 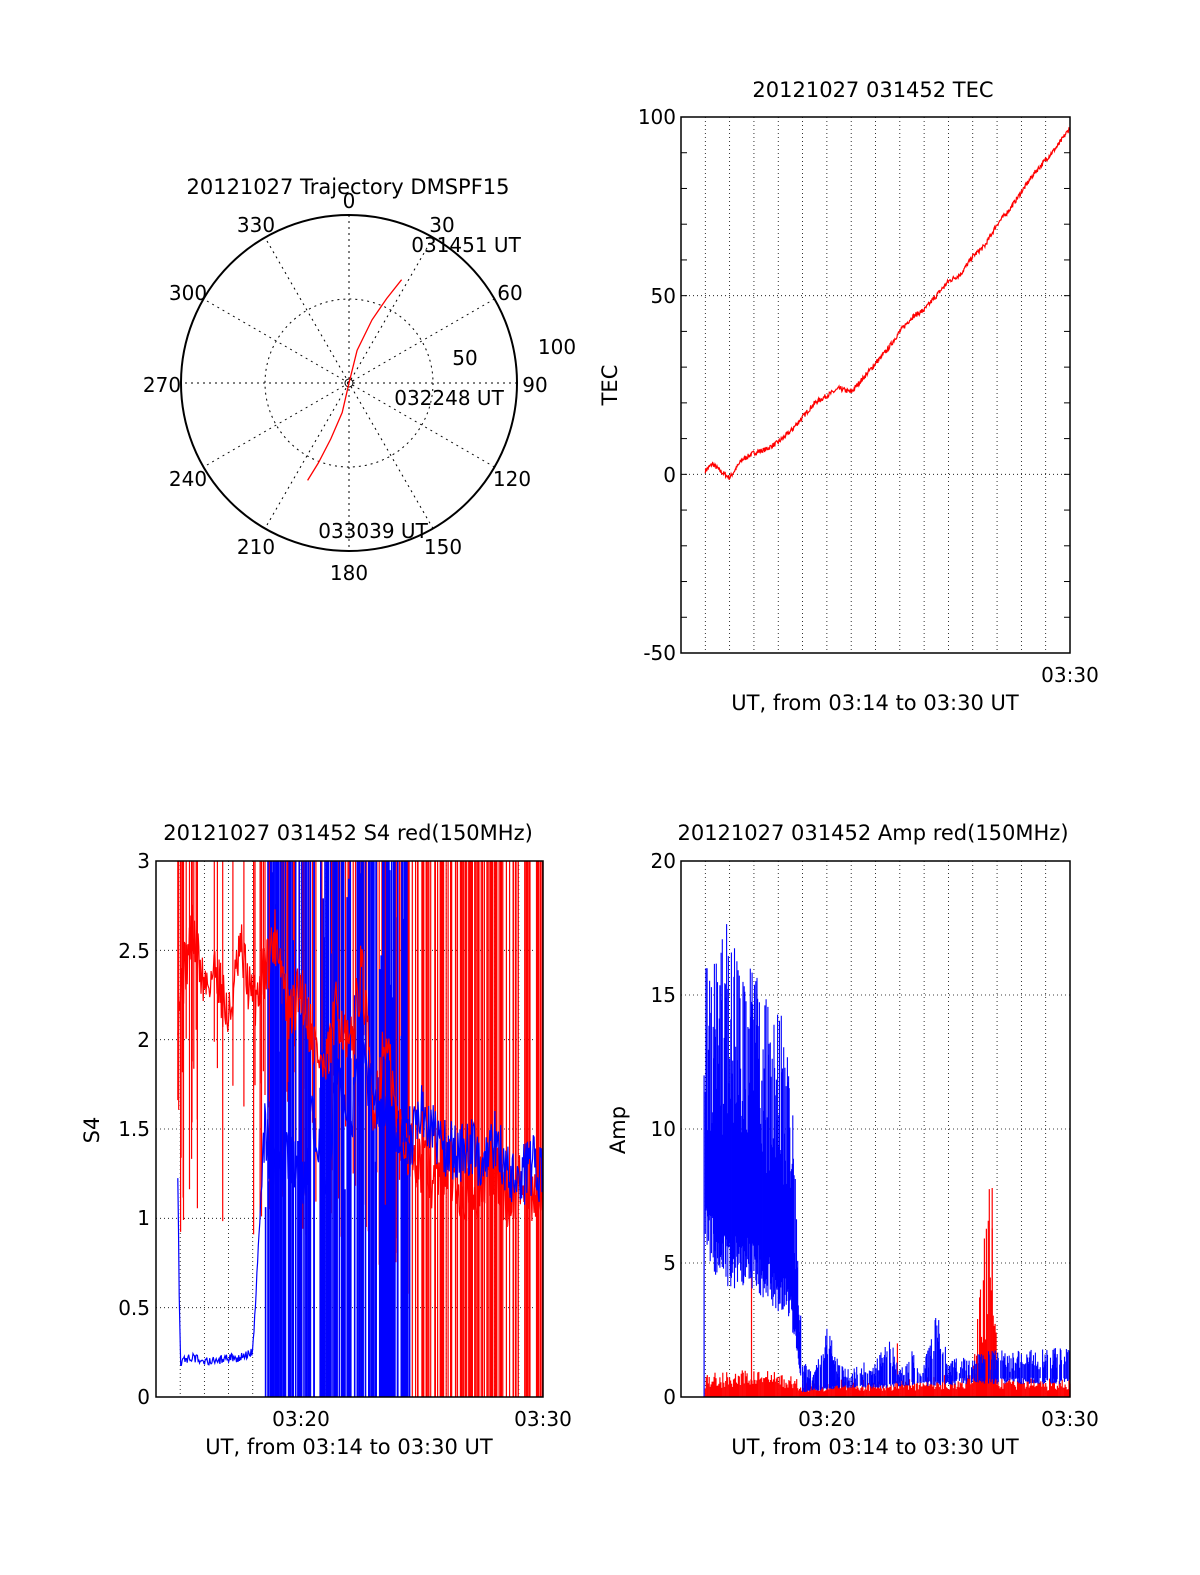 I want to click on s4-ytick-1.5: 1.5, so click(x=134, y=1129).